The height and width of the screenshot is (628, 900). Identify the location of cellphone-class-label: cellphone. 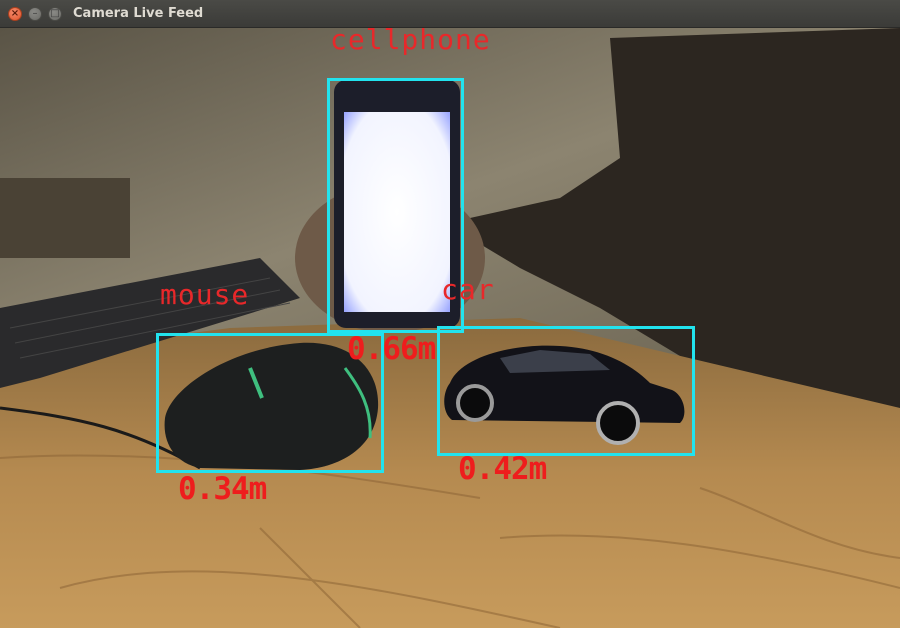
(410, 42).